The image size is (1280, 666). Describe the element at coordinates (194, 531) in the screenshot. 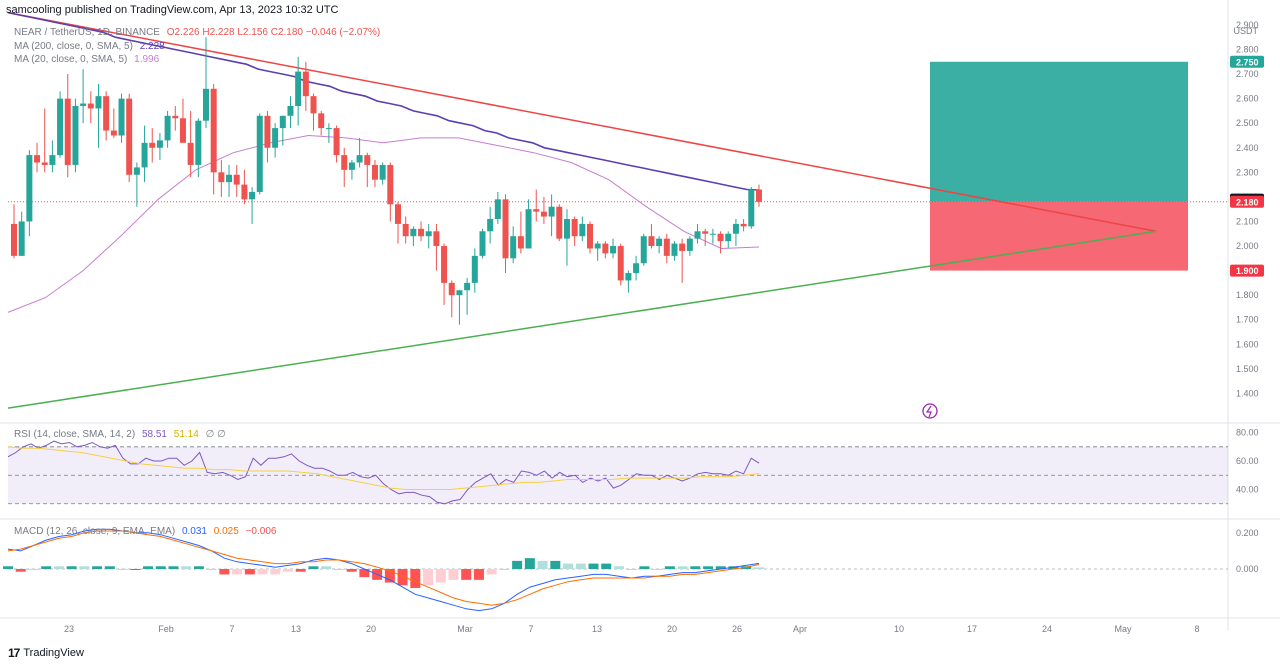

I see `macd-value: 0.031` at that location.